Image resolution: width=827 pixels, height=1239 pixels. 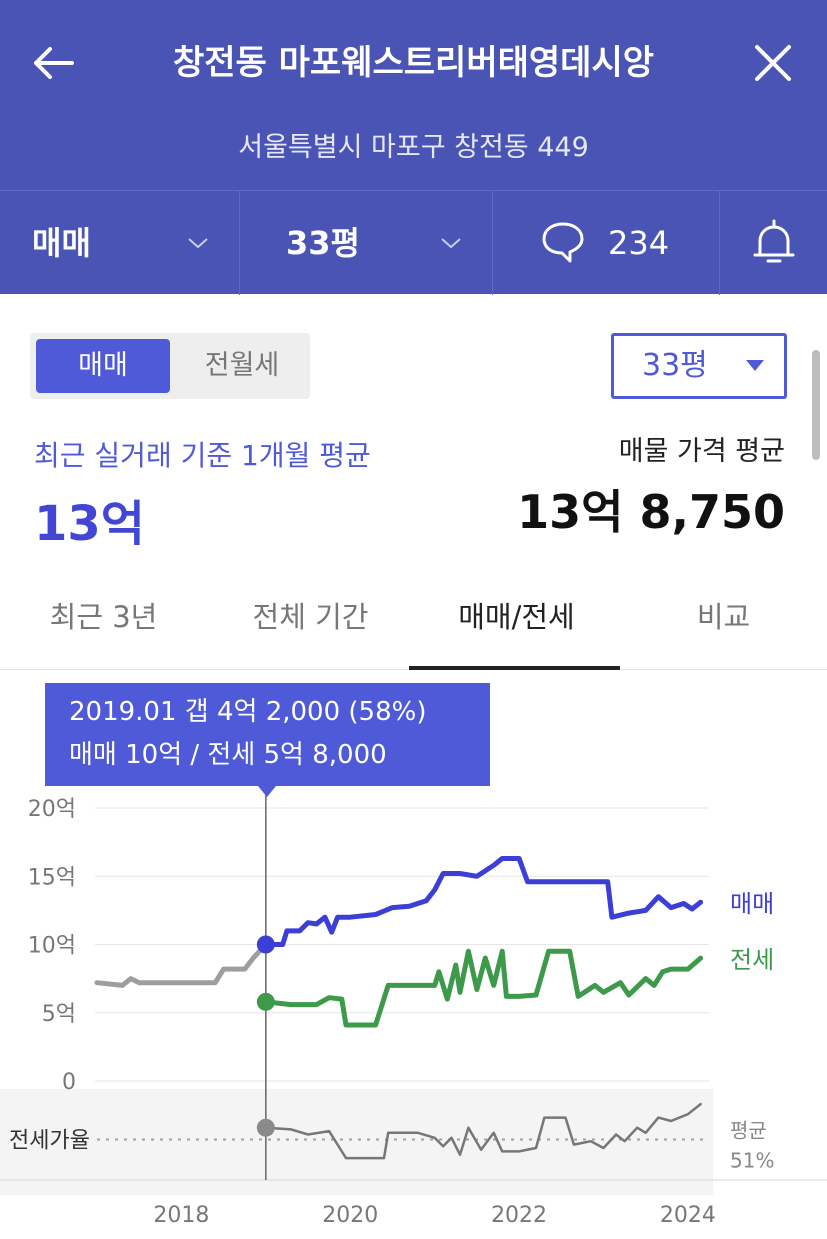 I want to click on legend-sale: 매매, so click(x=752, y=904).